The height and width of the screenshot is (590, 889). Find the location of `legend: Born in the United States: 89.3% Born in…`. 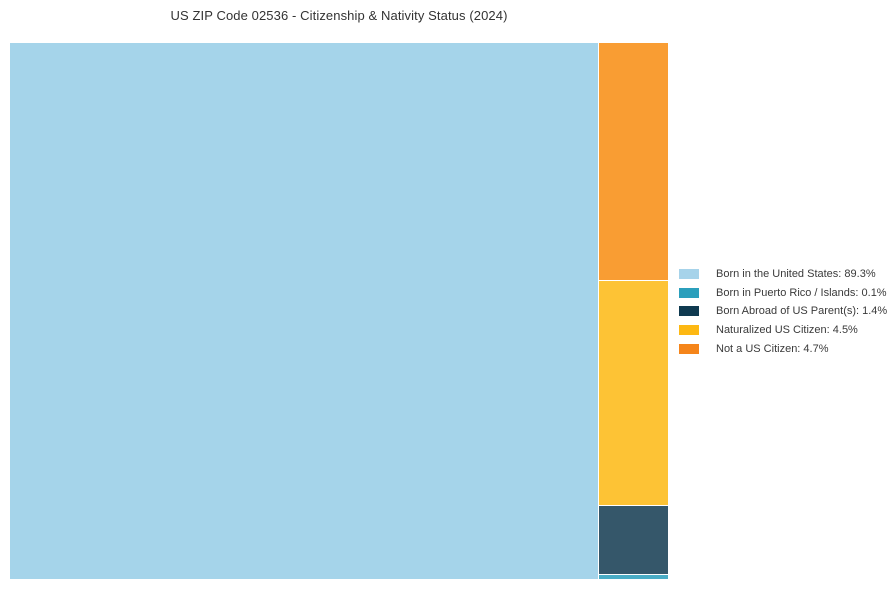

legend: Born in the United States: 89.3% Born in… is located at coordinates (783, 311).